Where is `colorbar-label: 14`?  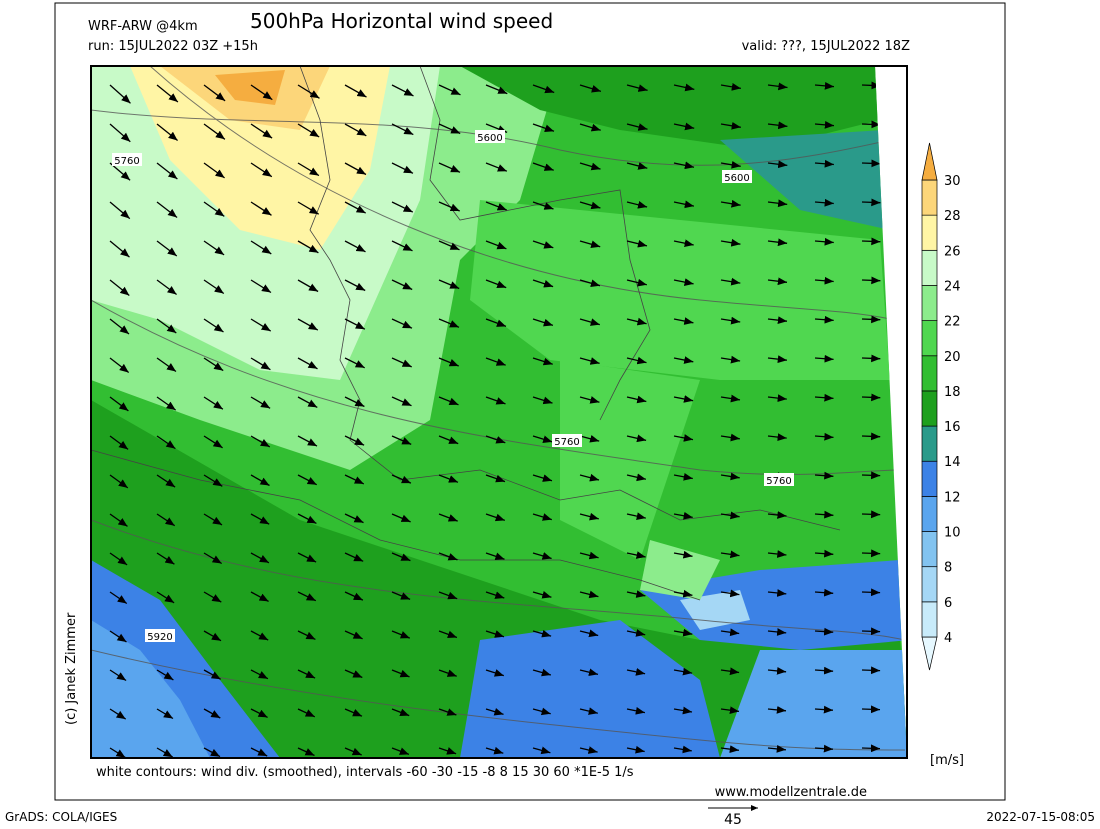 colorbar-label: 14 is located at coordinates (952, 462).